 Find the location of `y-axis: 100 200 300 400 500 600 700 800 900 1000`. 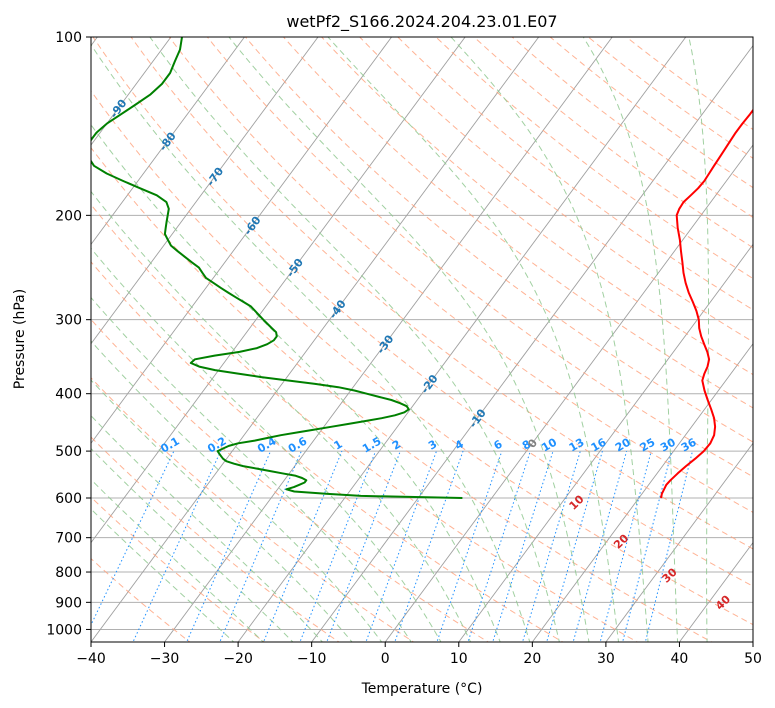

y-axis: 100 200 300 400 500 600 700 800 900 1000 is located at coordinates (68, 334).